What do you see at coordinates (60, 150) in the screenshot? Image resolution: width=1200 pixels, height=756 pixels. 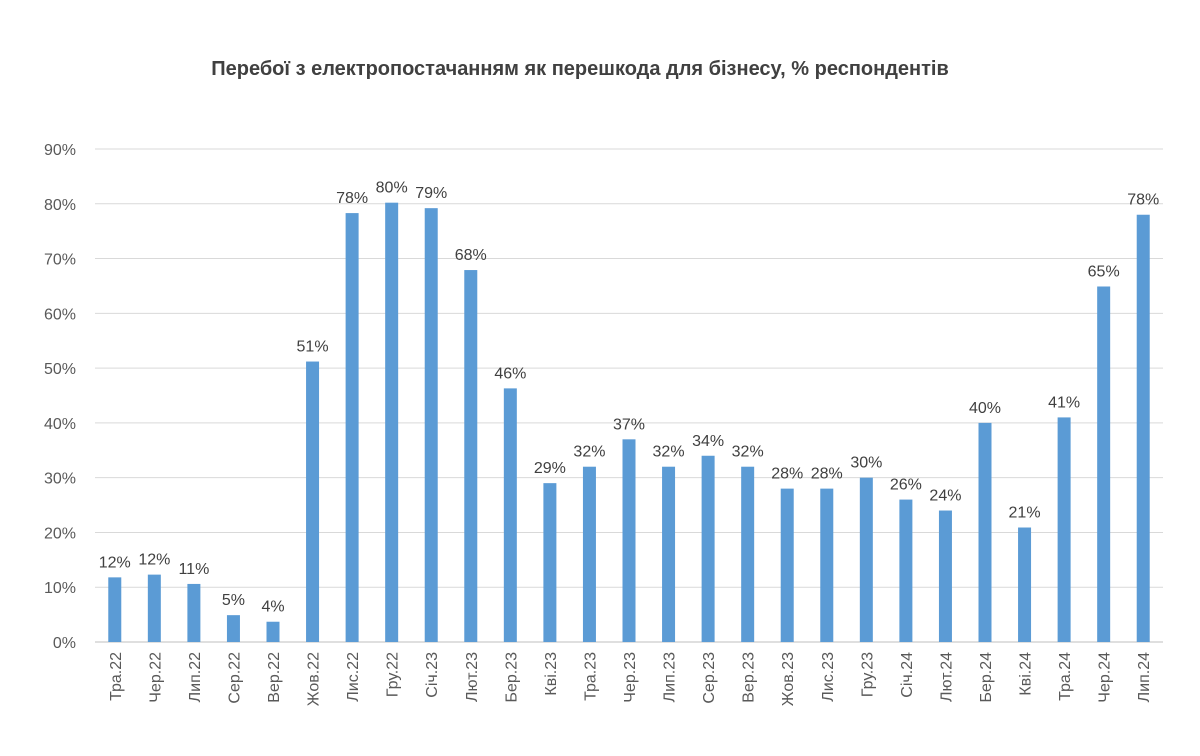 I see `y-tick-label: 90%` at bounding box center [60, 150].